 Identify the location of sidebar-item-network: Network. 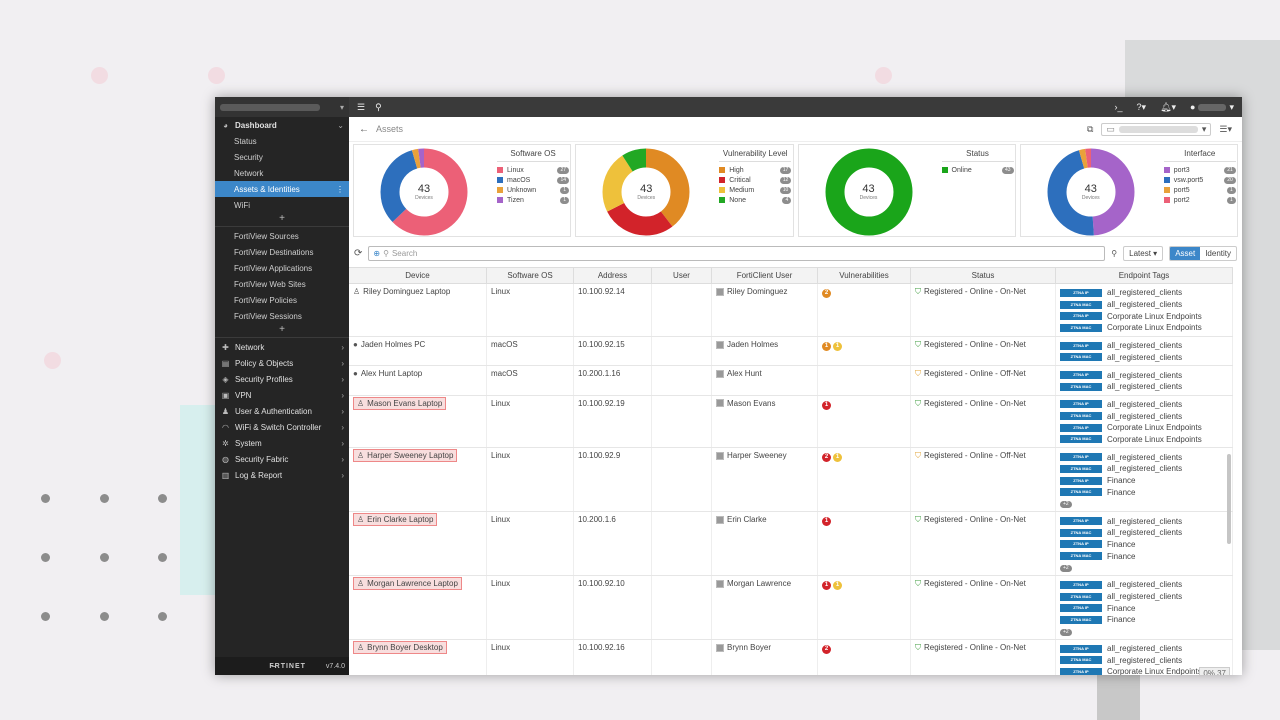
(282, 173).